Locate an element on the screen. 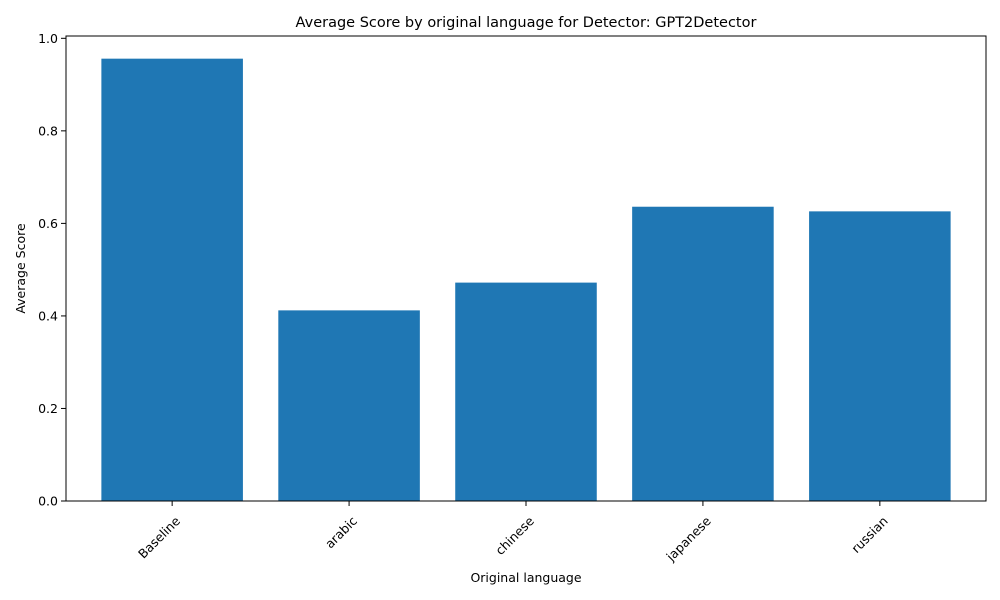 The image size is (1000, 600). y-tick-label: 1.0 is located at coordinates (48, 38).